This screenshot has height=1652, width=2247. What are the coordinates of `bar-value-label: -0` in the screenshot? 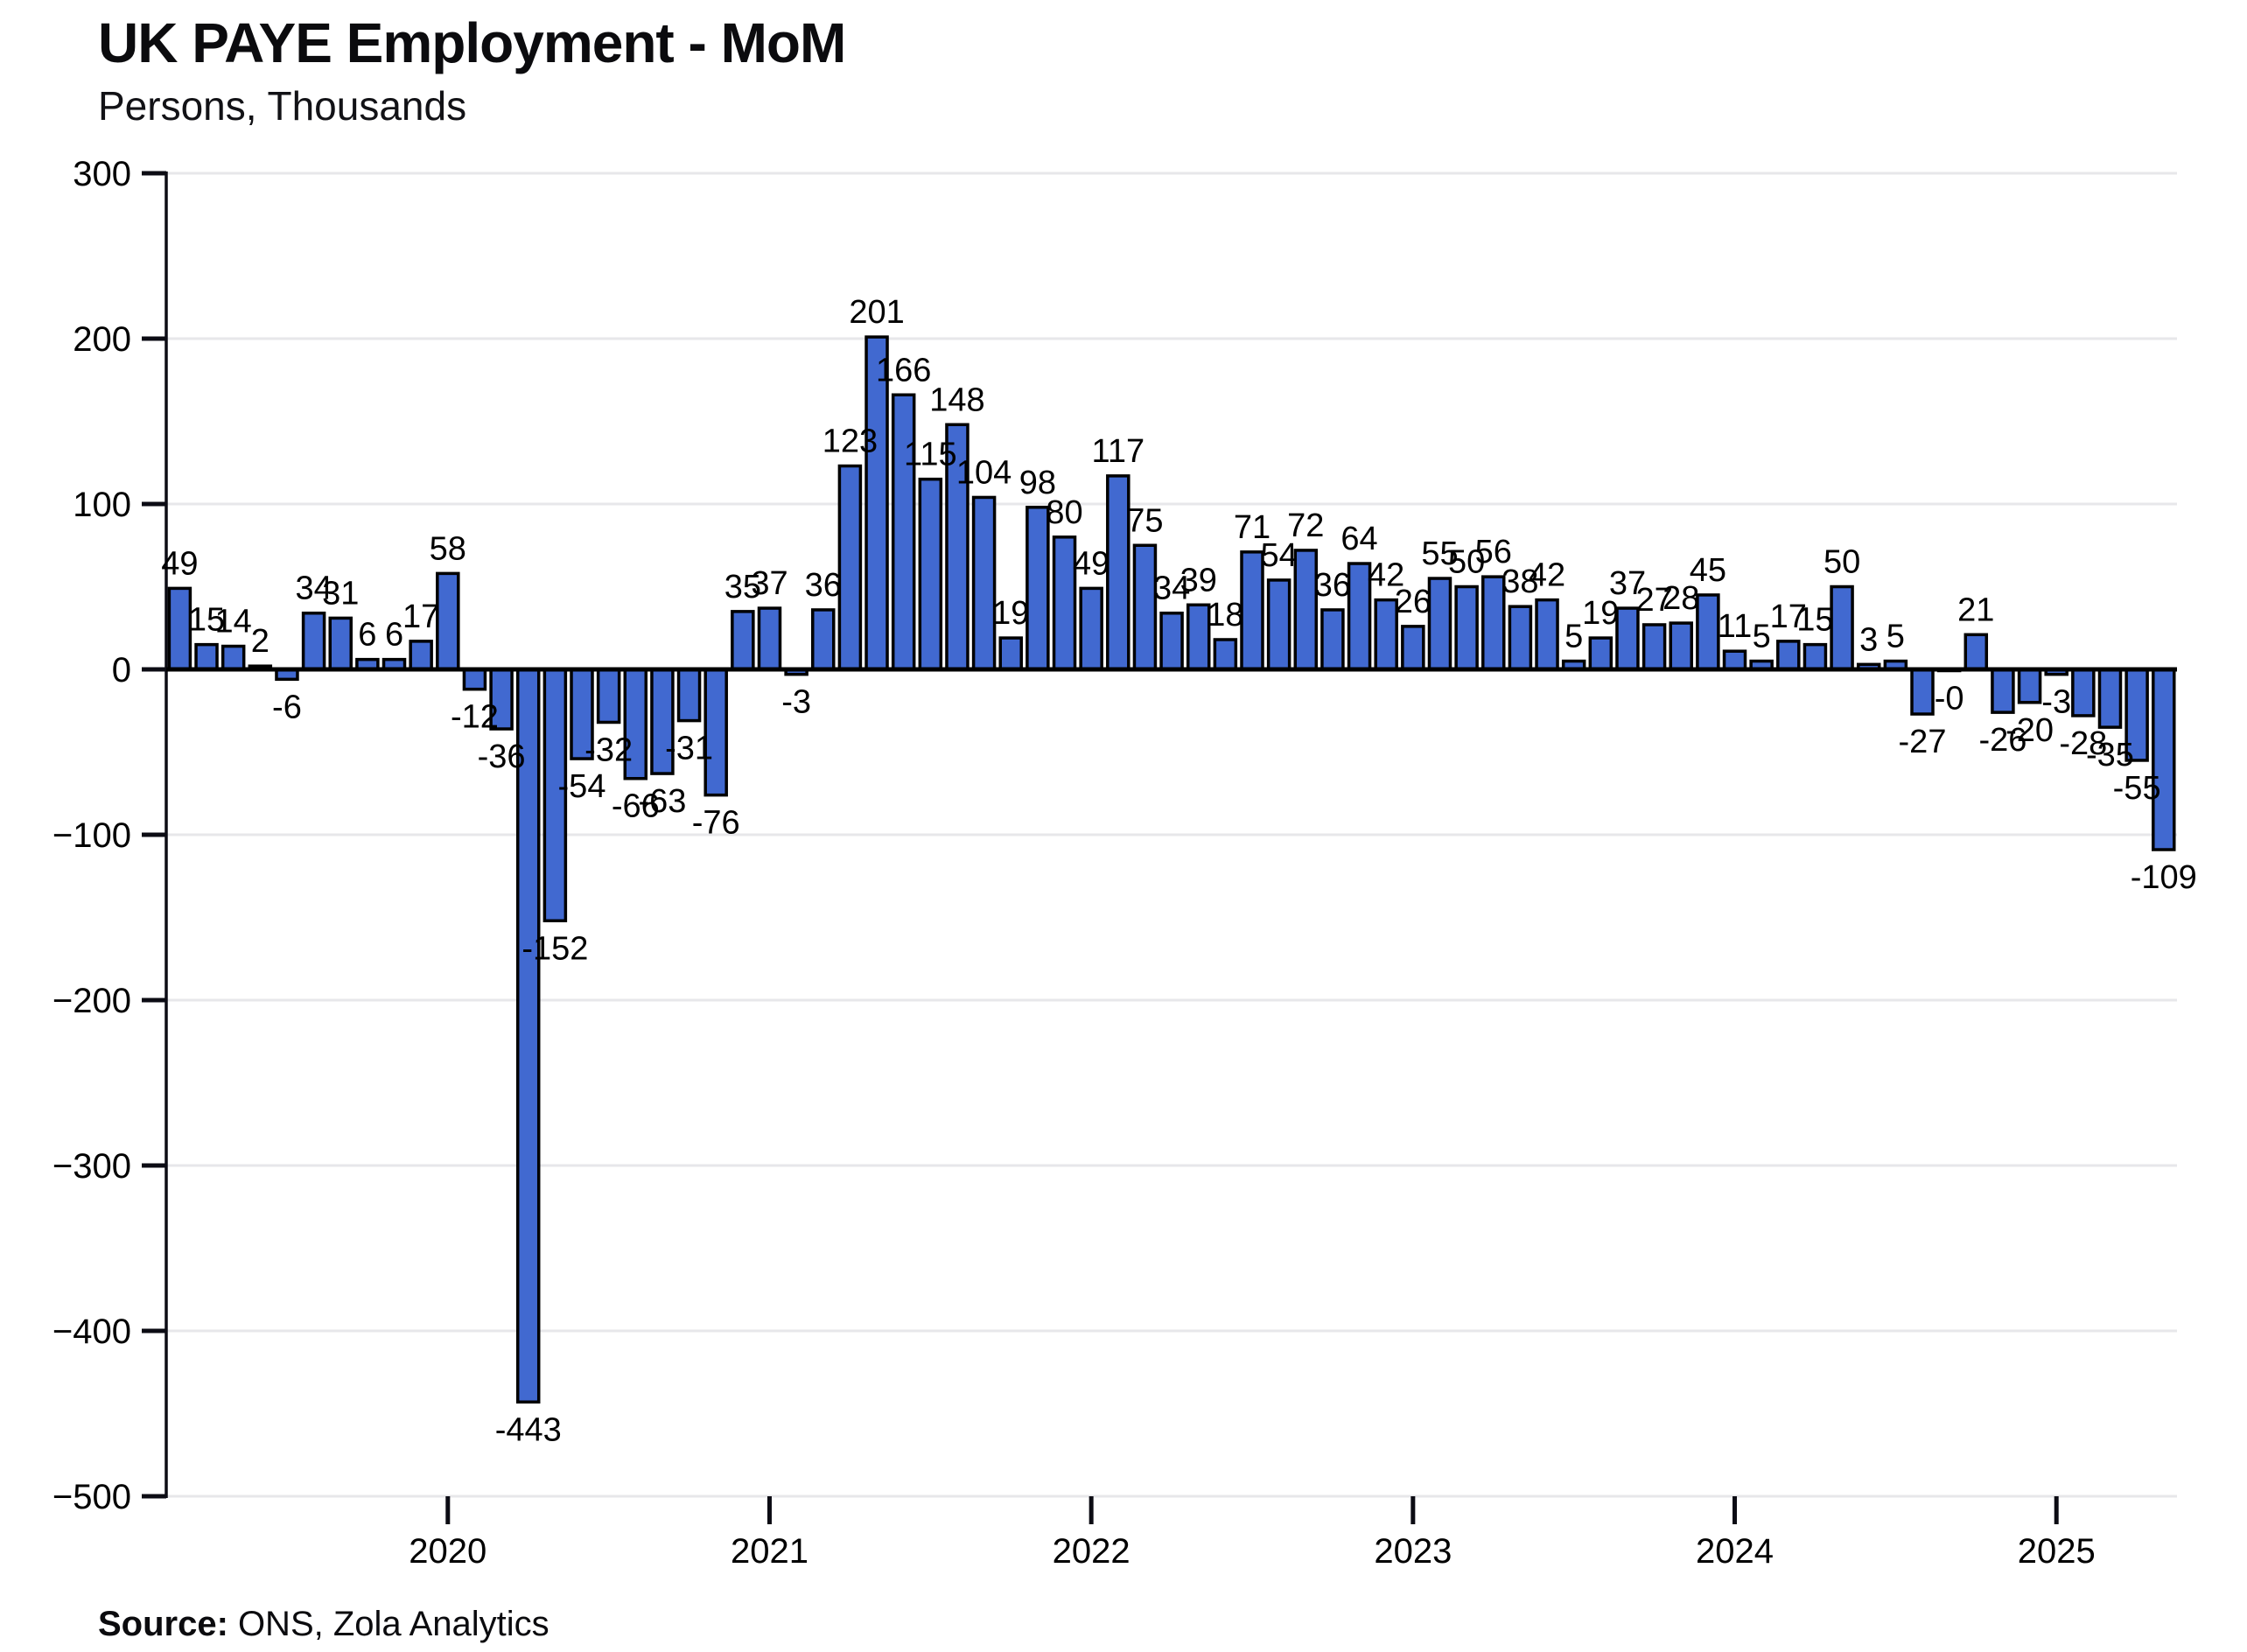 It's located at (1949, 699).